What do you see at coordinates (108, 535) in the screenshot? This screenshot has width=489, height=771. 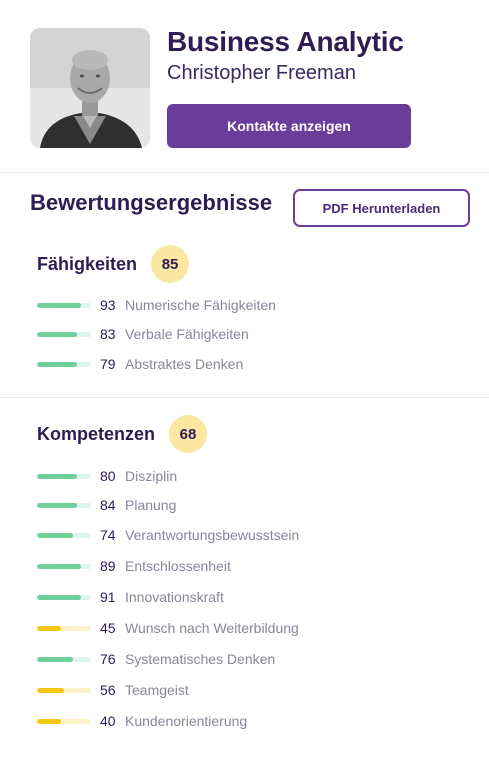 I see `score-value: 74` at bounding box center [108, 535].